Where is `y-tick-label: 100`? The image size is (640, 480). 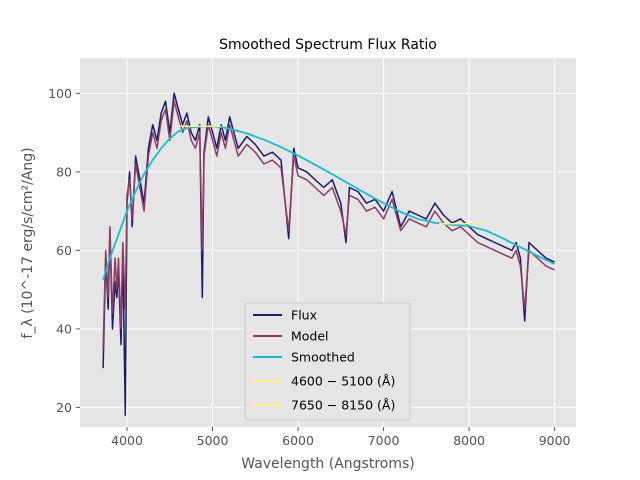 y-tick-label: 100 is located at coordinates (60, 93).